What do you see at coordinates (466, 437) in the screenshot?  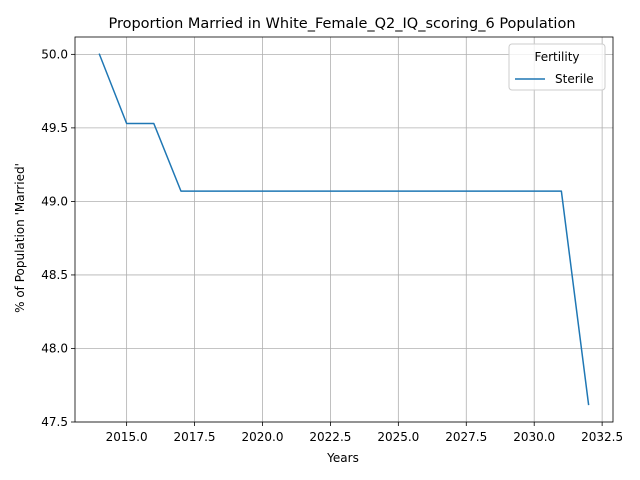 I see `x-tick-label: 2027.5` at bounding box center [466, 437].